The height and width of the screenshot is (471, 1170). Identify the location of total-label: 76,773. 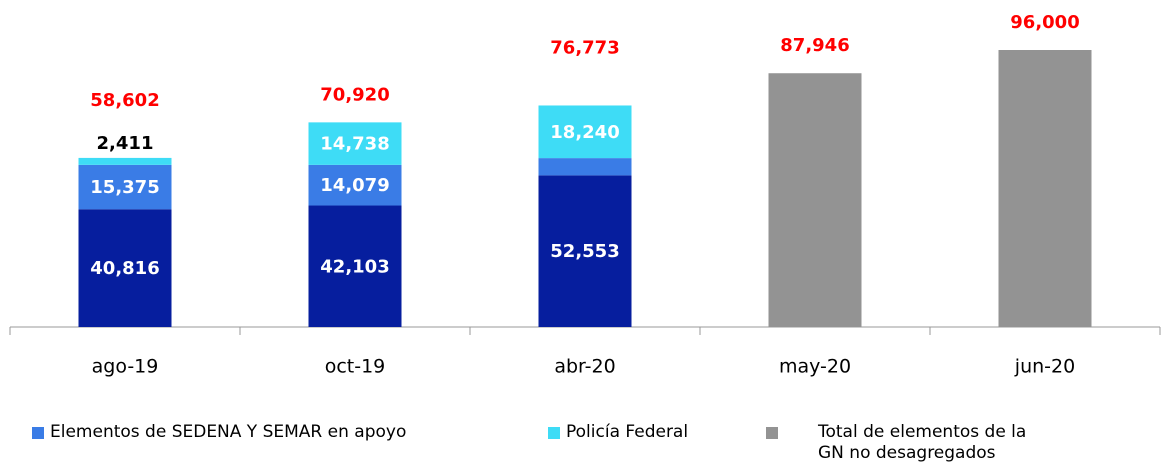
(584, 47).